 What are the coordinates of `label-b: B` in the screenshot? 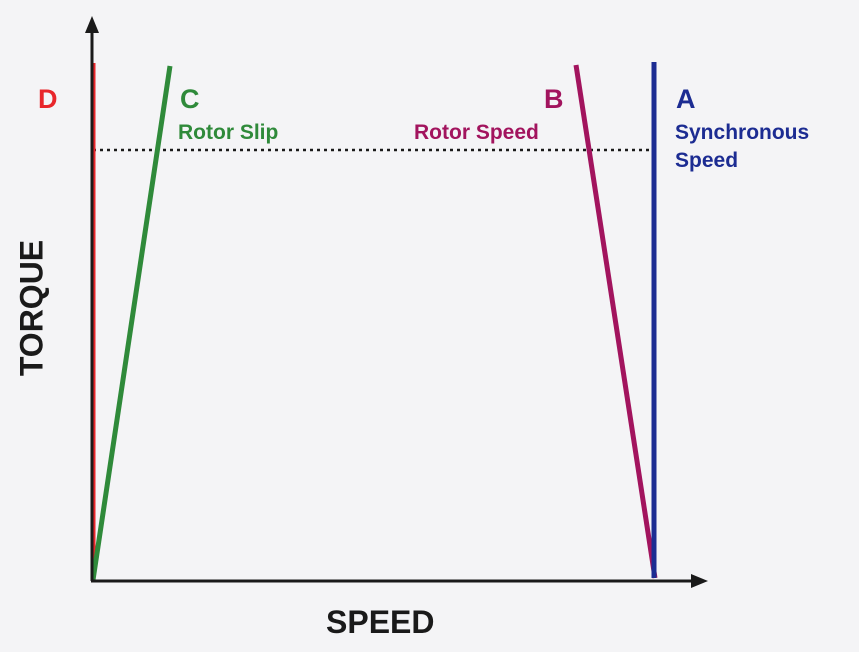 It's located at (554, 99).